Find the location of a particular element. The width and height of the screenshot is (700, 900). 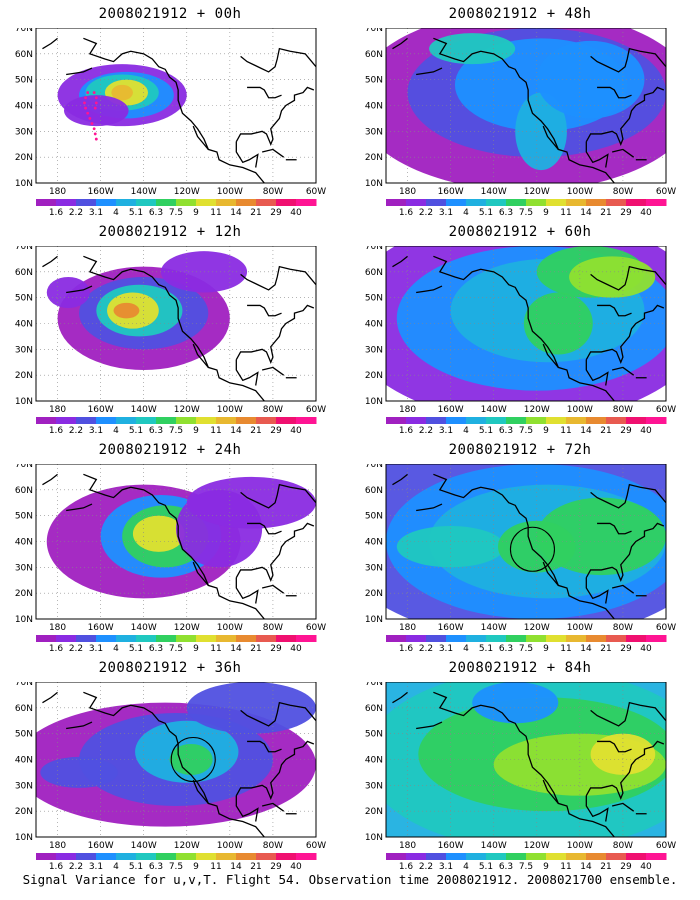

colorbar-label: 6.3 is located at coordinates (506, 213).